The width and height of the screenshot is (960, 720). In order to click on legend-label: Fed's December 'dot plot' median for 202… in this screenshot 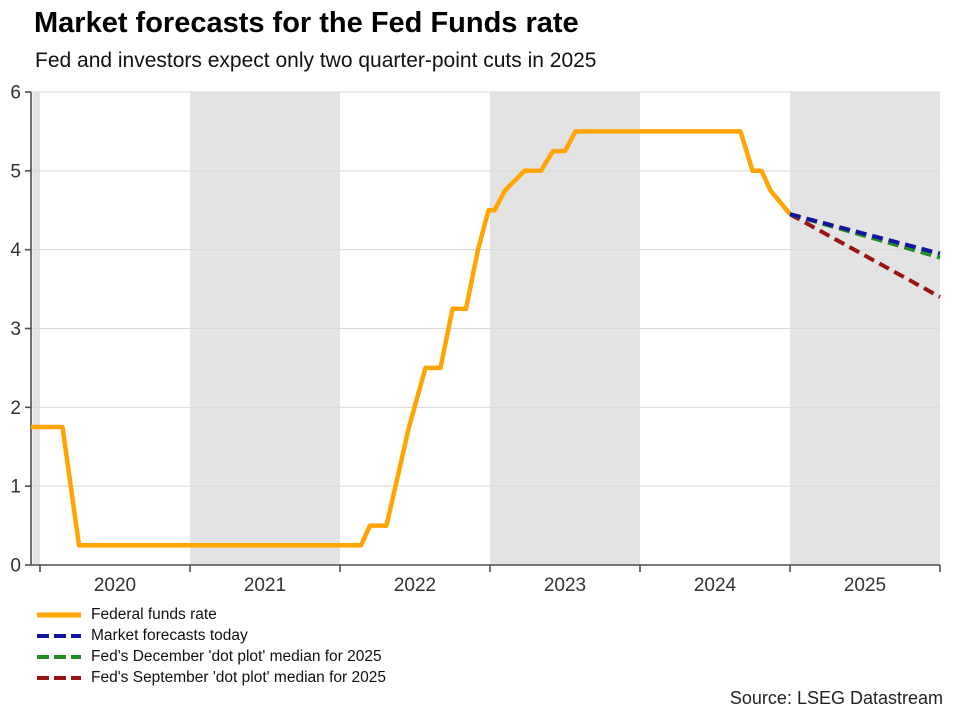, I will do `click(236, 656)`.